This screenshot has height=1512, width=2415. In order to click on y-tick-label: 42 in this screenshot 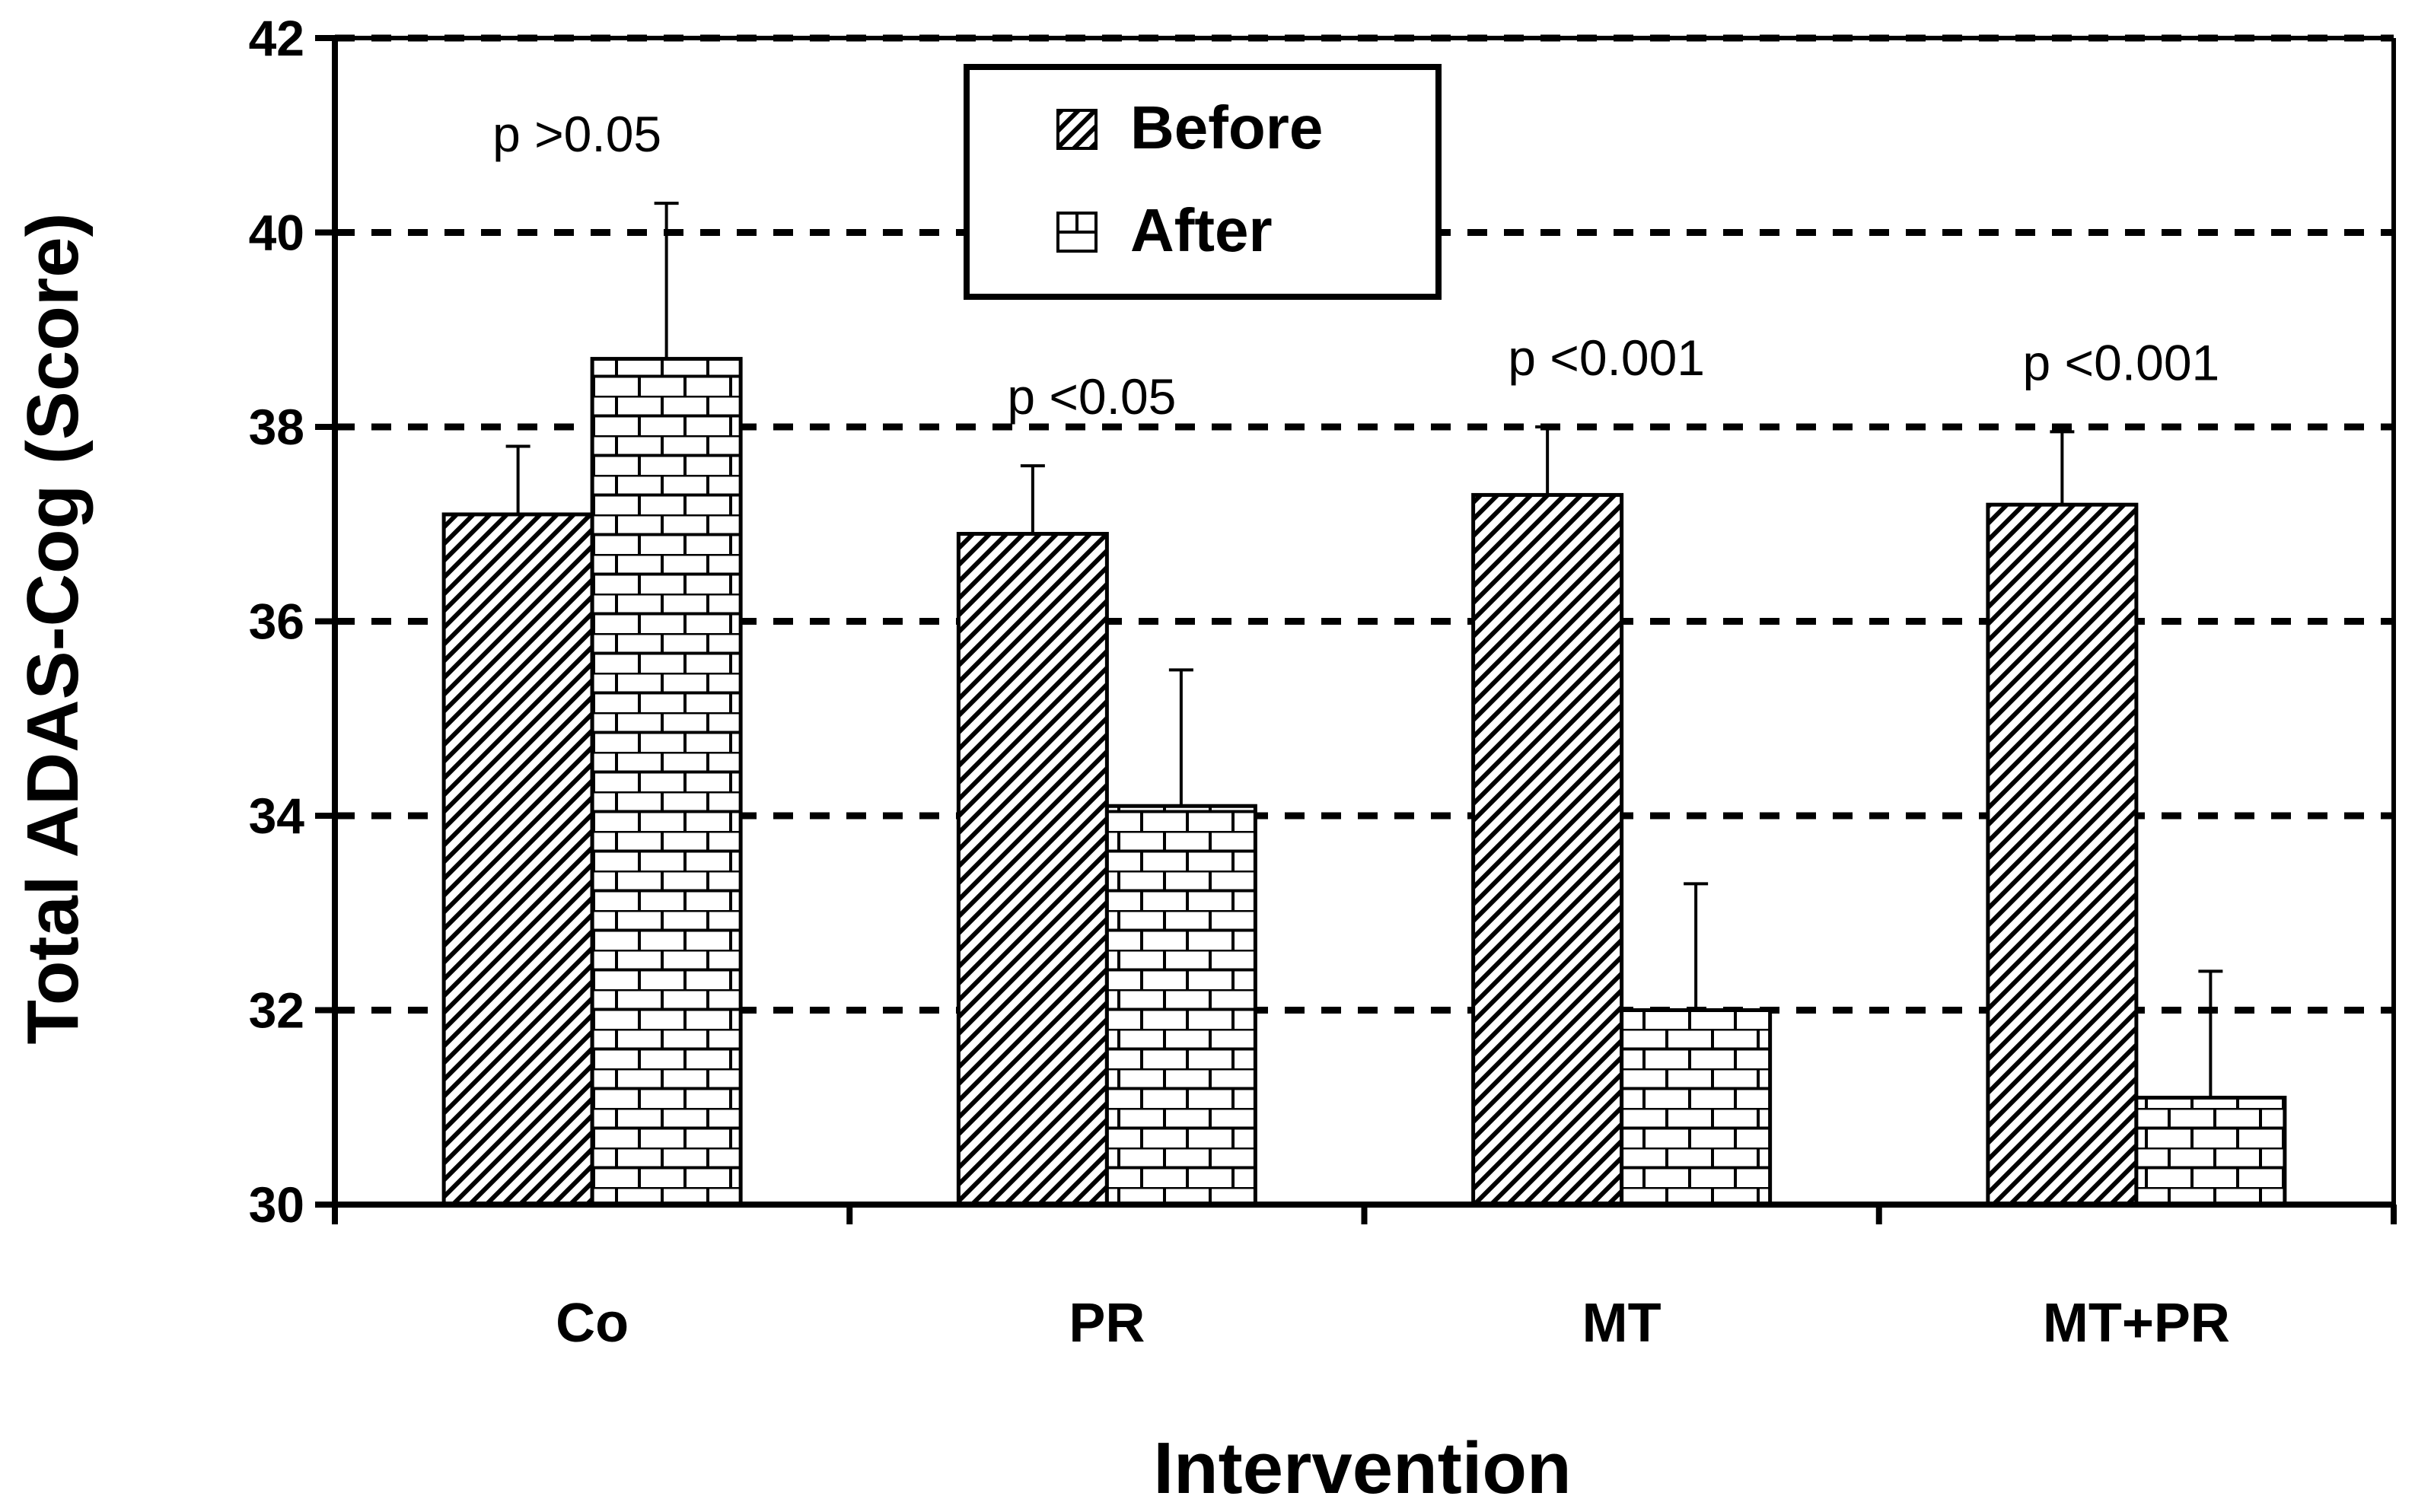, I will do `click(276, 38)`.